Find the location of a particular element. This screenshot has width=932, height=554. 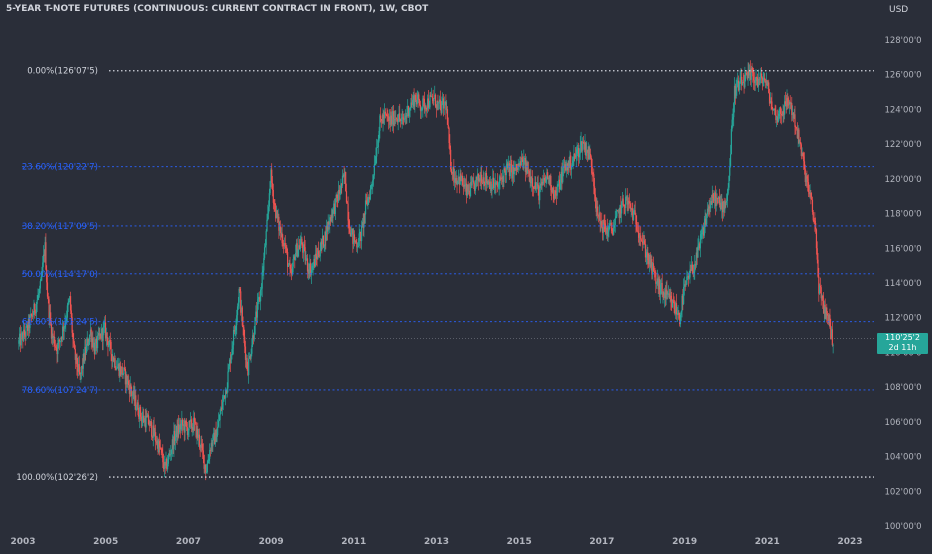

y-tick-label: 114'00'0 is located at coordinates (902, 284).